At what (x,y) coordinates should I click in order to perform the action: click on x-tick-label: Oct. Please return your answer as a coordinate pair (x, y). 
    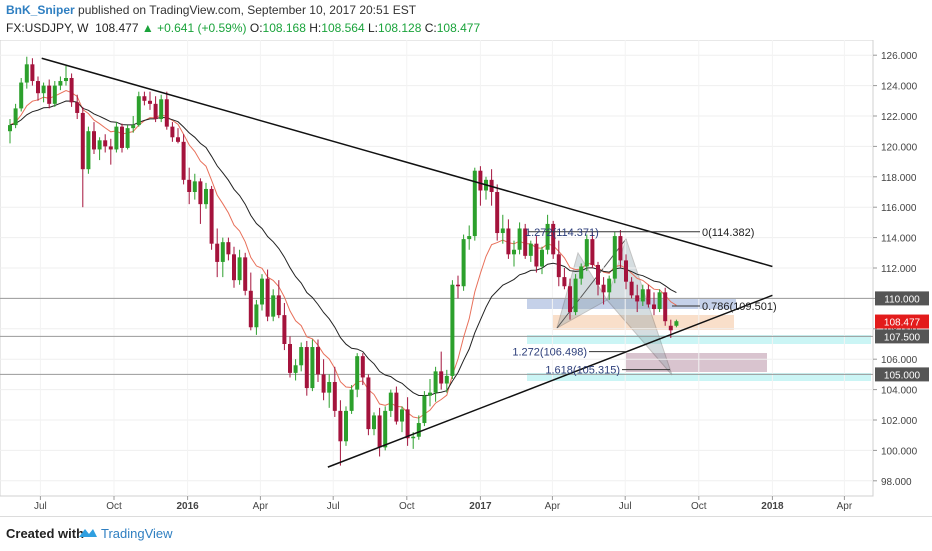
    Looking at the image, I should click on (699, 506).